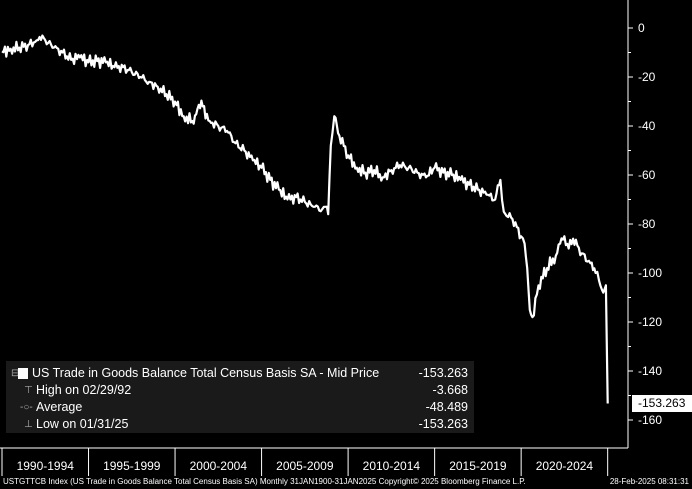  What do you see at coordinates (219, 466) in the screenshot?
I see `x-tick-label: 2000-2004` at bounding box center [219, 466].